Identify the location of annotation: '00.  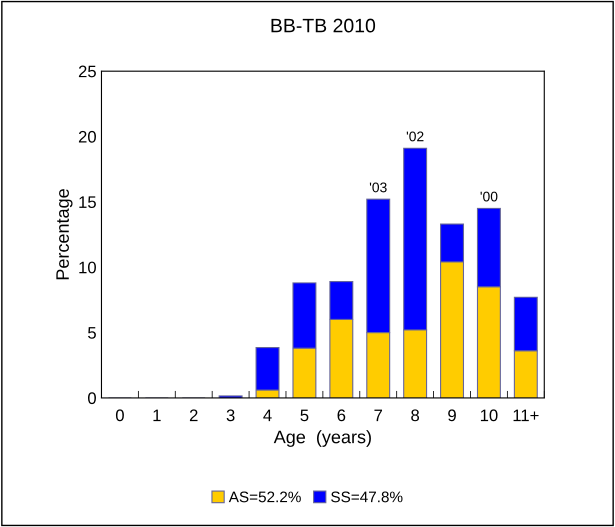
(489, 197).